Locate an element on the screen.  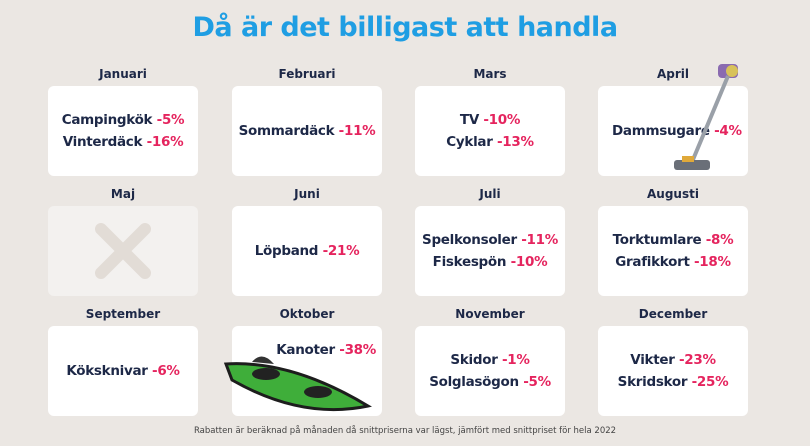
discount: -4% is located at coordinates (728, 131).